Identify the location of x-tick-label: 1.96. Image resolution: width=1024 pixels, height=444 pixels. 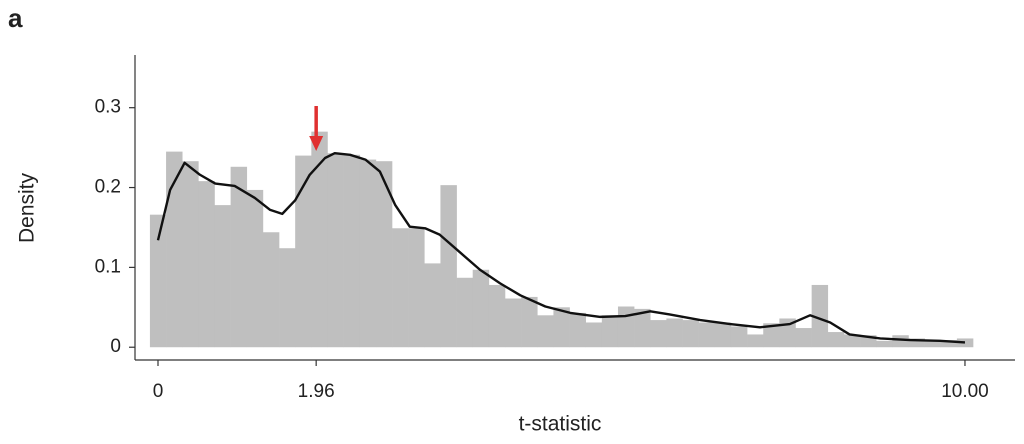
(316, 391).